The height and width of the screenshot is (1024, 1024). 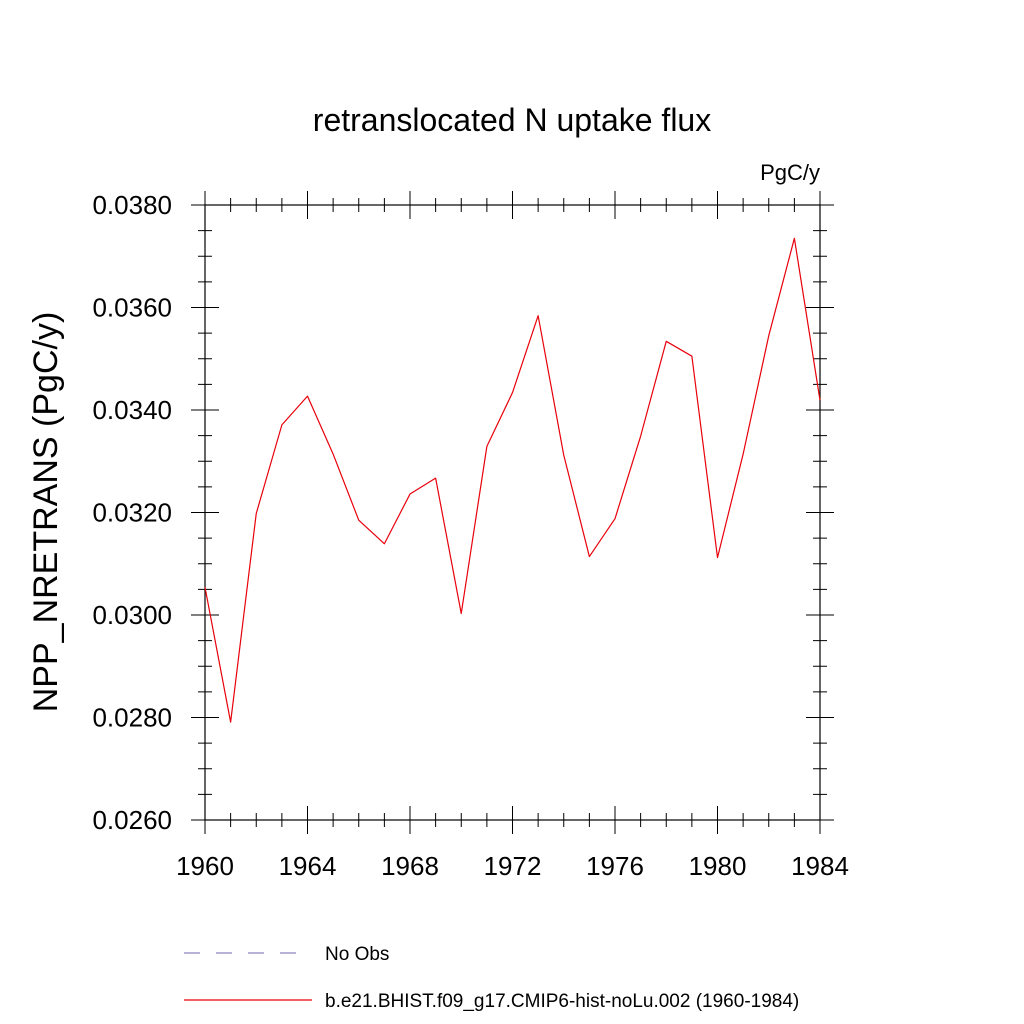 What do you see at coordinates (132, 615) in the screenshot?
I see `y-tick-label: 0.0300` at bounding box center [132, 615].